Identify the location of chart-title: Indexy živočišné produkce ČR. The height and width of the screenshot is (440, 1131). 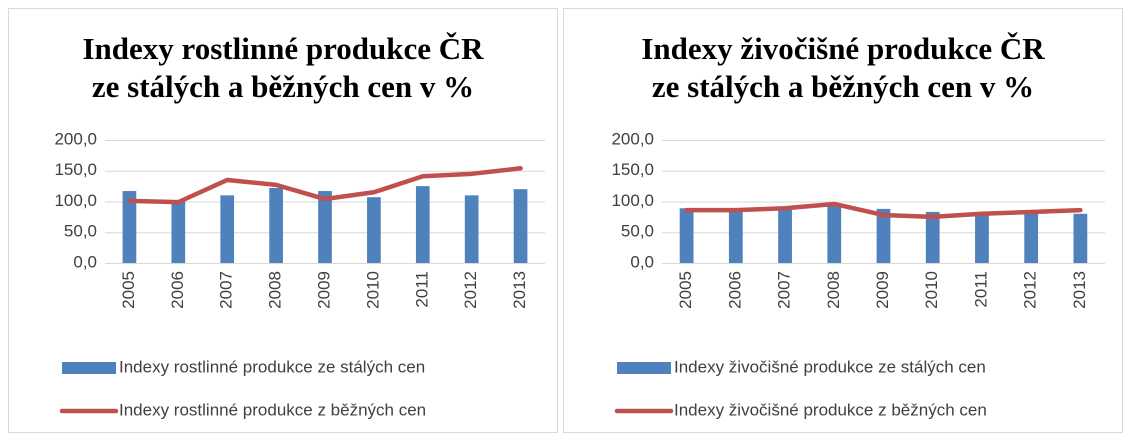
(843, 48).